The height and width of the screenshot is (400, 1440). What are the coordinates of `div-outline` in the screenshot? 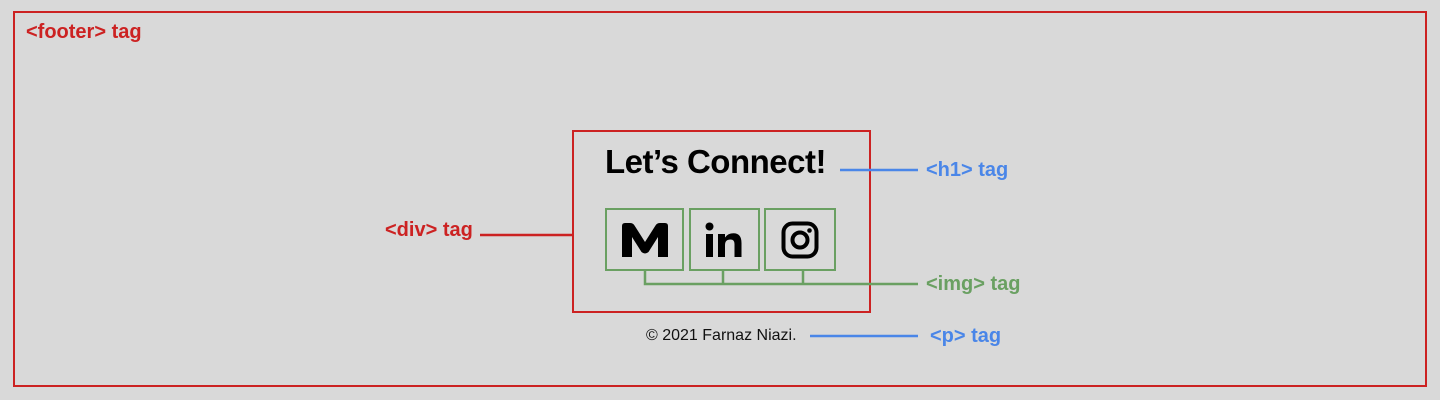 It's located at (721, 221).